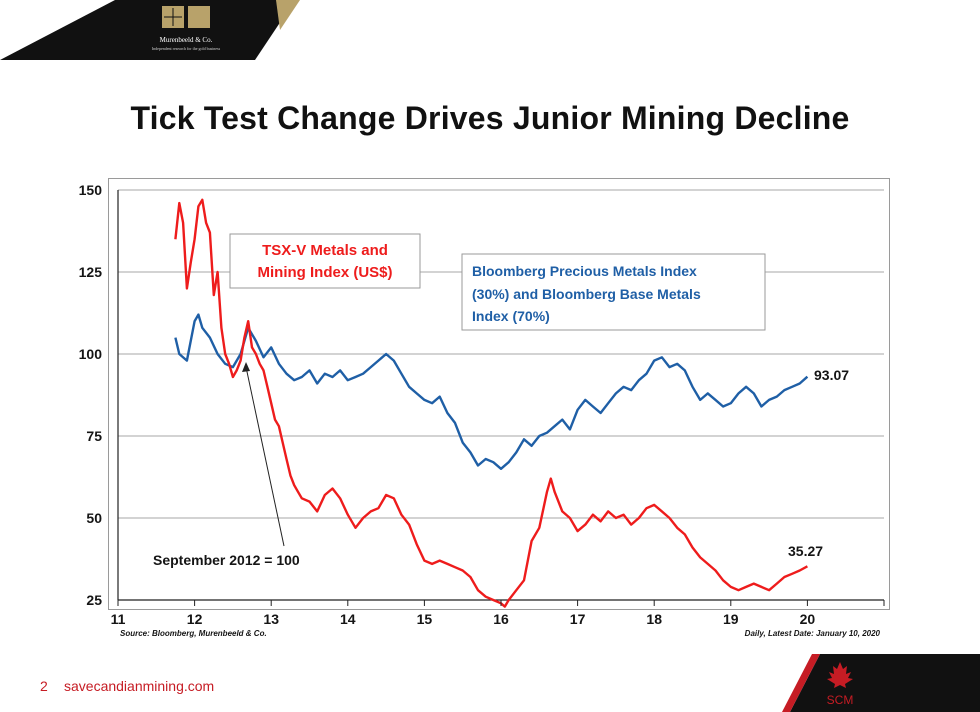 This screenshot has width=980, height=712. What do you see at coordinates (511, 316) in the screenshot?
I see `blue-label-line3: Index (70%)` at bounding box center [511, 316].